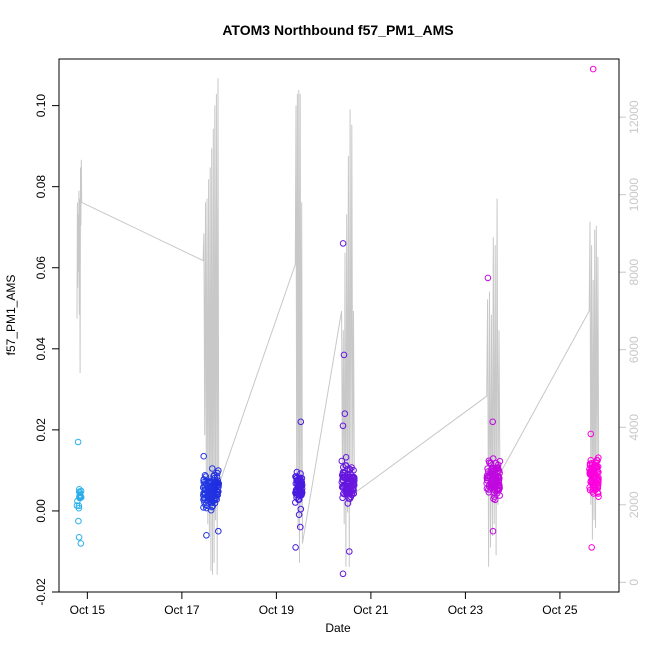 This screenshot has height=650, width=650. I want to click on y-tick-label: 0.10, so click(41, 106).